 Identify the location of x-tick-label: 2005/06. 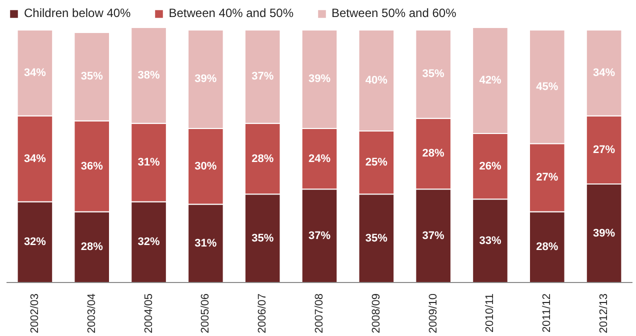
(206, 313).